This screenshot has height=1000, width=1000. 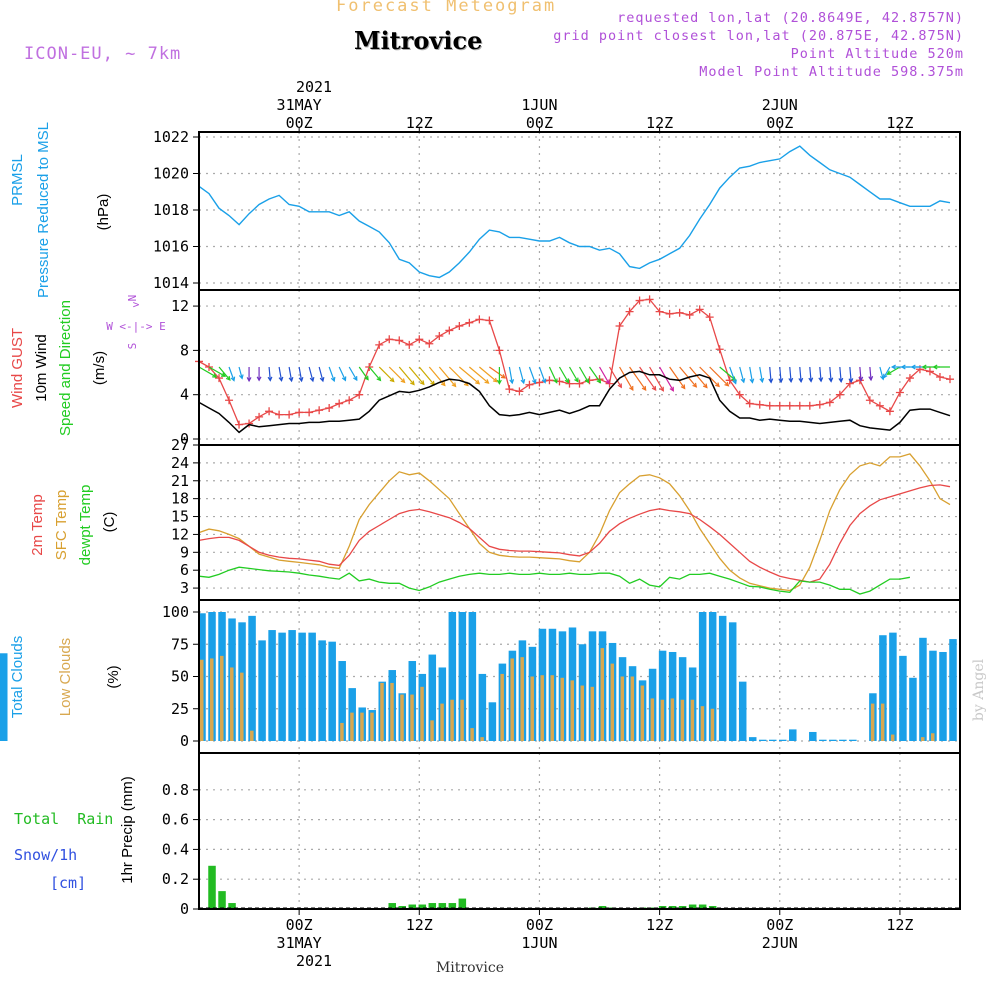 I want to click on y-tick-label: 12, so click(x=180, y=306).